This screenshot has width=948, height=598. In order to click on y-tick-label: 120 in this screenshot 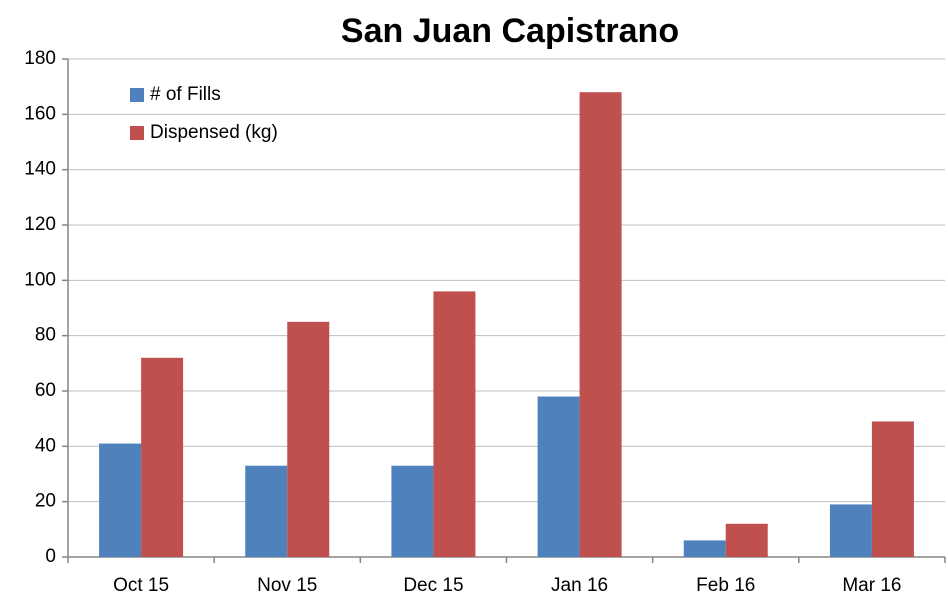, I will do `click(40, 224)`.